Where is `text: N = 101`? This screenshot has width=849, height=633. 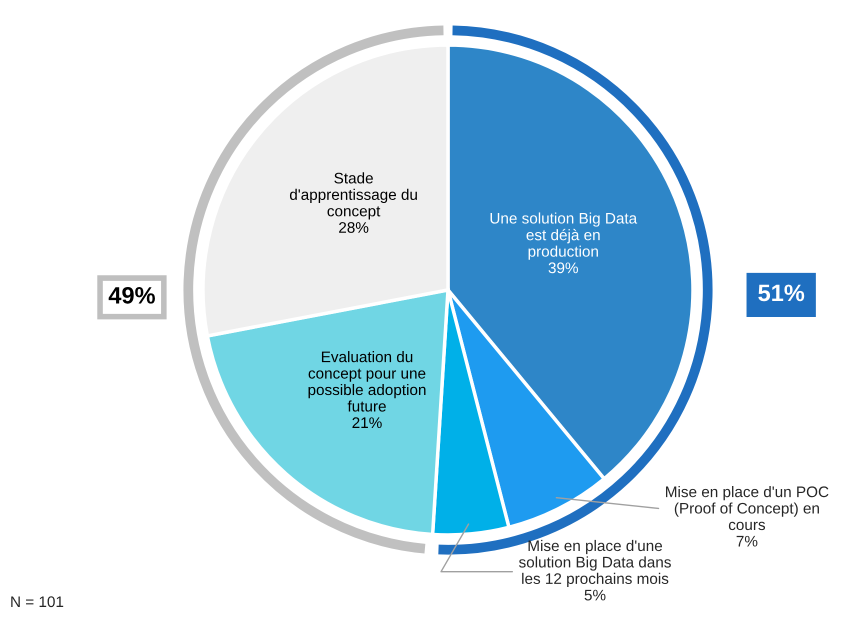
text: N = 101 is located at coordinates (37, 602).